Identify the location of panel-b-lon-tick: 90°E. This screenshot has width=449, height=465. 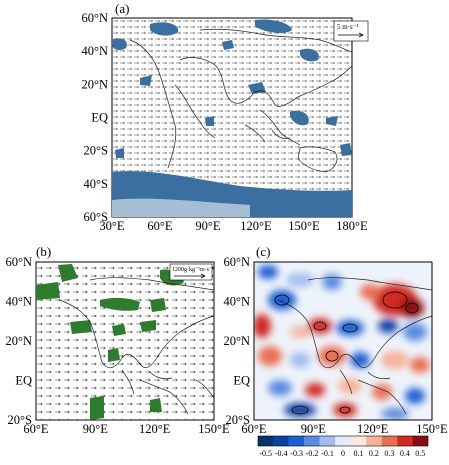
(95, 429).